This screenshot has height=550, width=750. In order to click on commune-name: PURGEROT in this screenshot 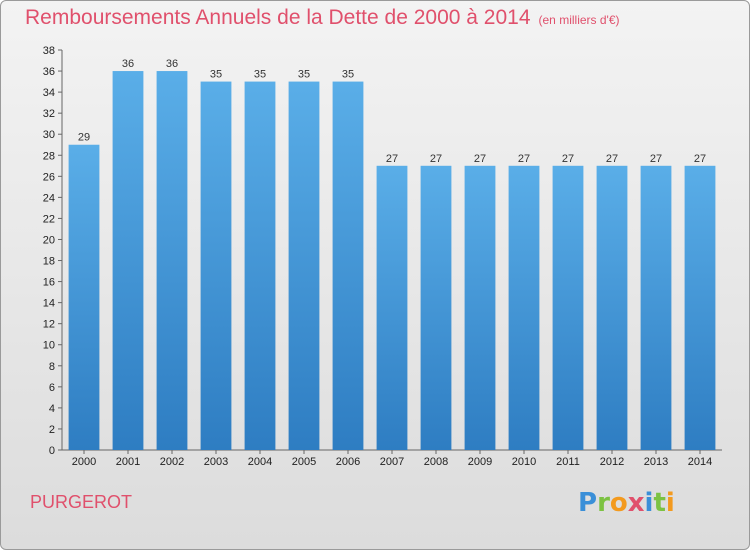, I will do `click(81, 502)`.